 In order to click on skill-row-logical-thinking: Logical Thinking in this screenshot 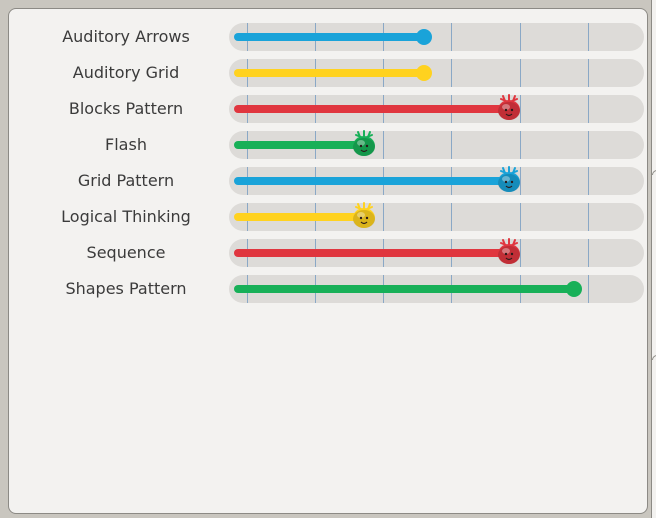, I will do `click(329, 216)`.